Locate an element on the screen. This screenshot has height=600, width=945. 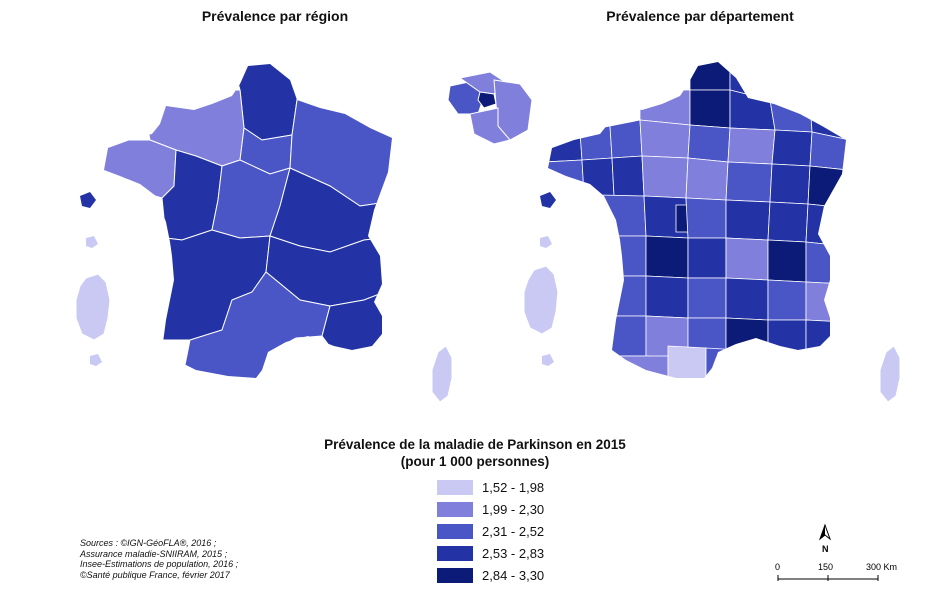
region-map-title: Prévalence par région is located at coordinates (275, 16).